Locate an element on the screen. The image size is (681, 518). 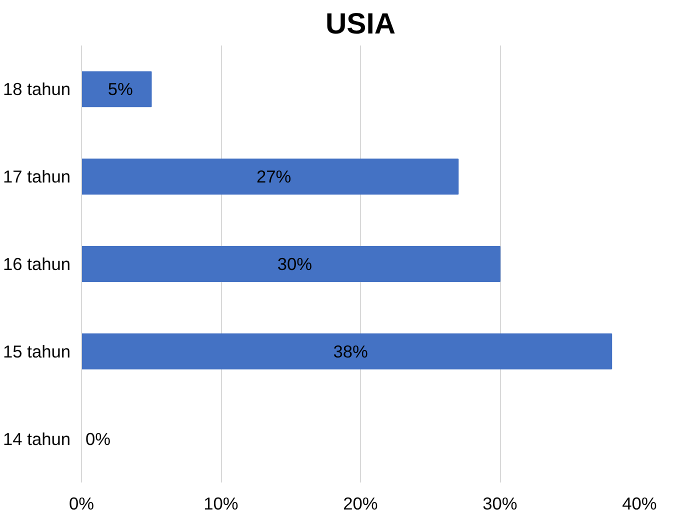
y-tick-label: 18 tahun is located at coordinates (36, 89).